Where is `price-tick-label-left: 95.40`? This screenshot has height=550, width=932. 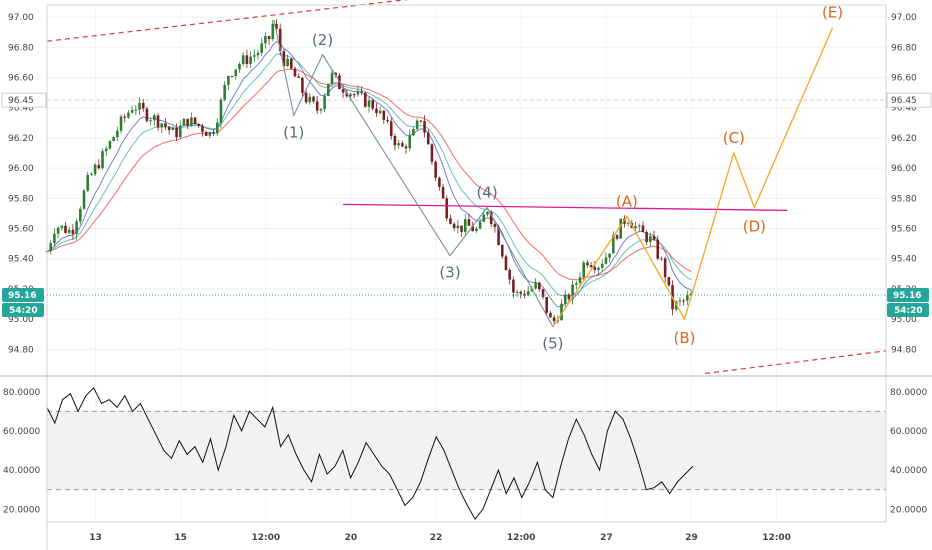
price-tick-label-left: 95.40 is located at coordinates (21, 260).